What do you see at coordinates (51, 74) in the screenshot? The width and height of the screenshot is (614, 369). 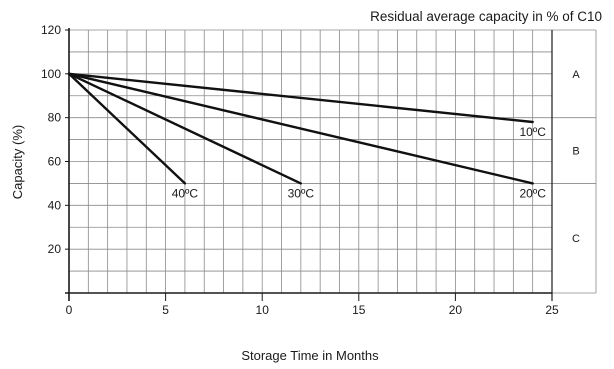 I see `y-tick-label: 100` at bounding box center [51, 74].